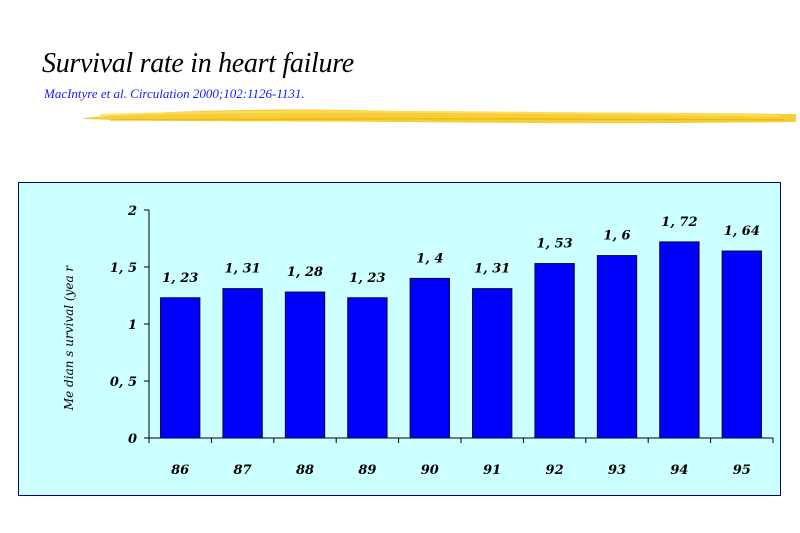  What do you see at coordinates (555, 470) in the screenshot?
I see `x-category-label: 92` at bounding box center [555, 470].